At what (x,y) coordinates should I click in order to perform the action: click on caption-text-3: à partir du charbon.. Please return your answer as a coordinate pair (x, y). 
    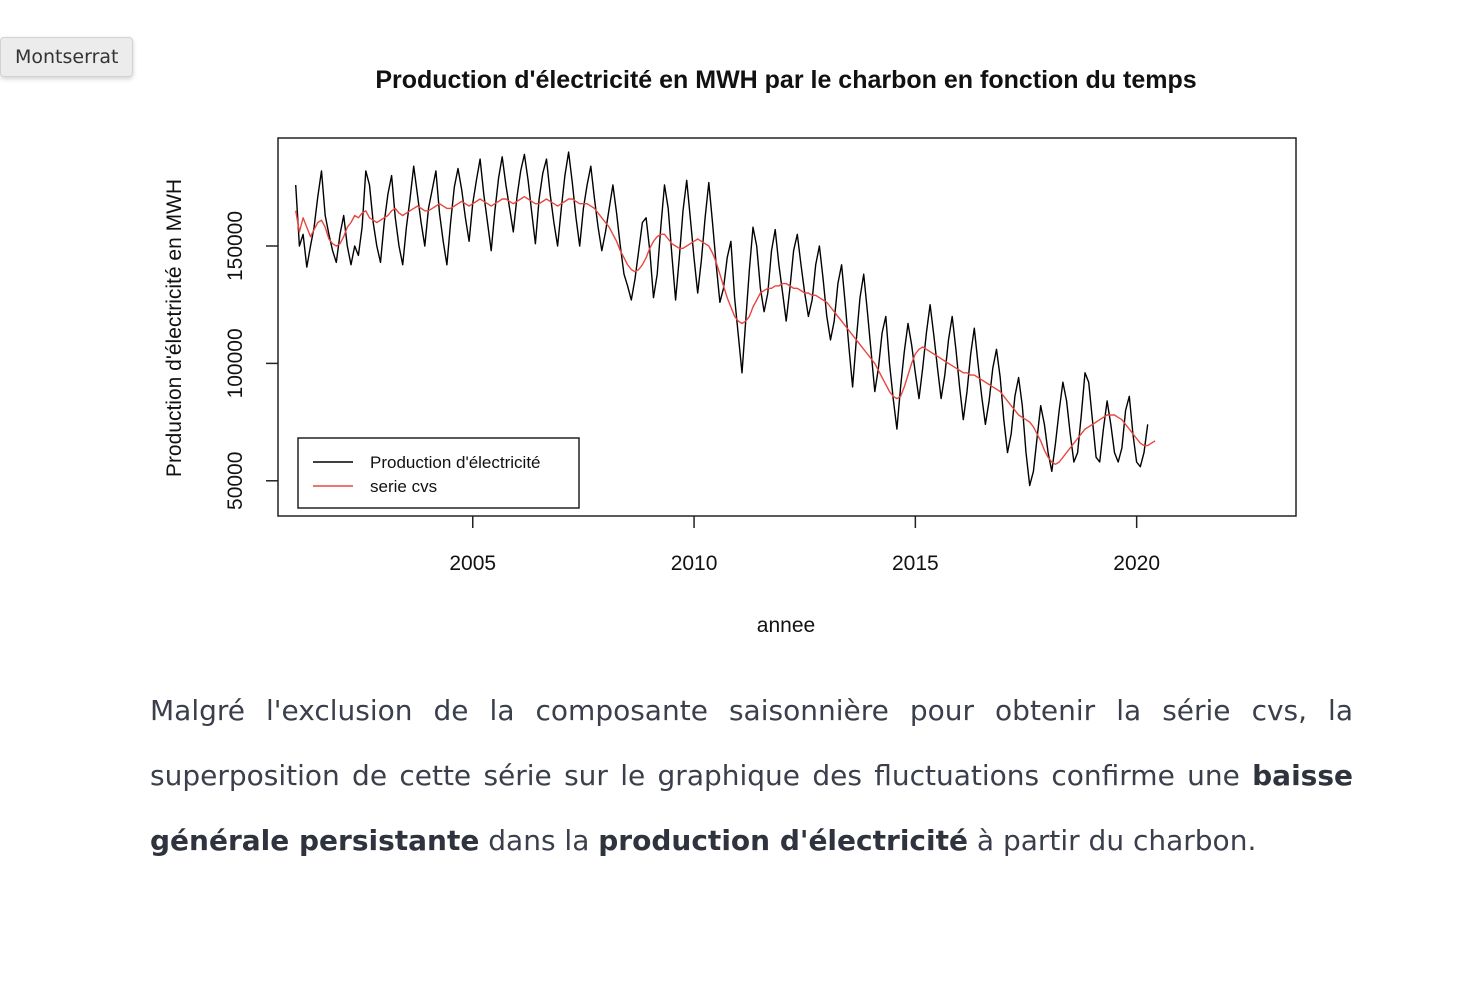
    Looking at the image, I should click on (1112, 840).